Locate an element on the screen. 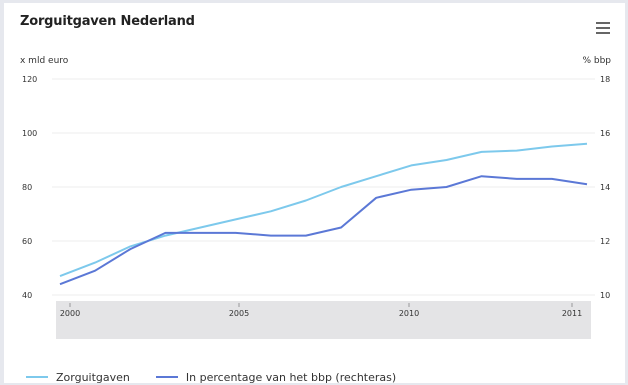 This screenshot has height=385, width=628. legend-swatch-percentage-bbp is located at coordinates (166, 377).